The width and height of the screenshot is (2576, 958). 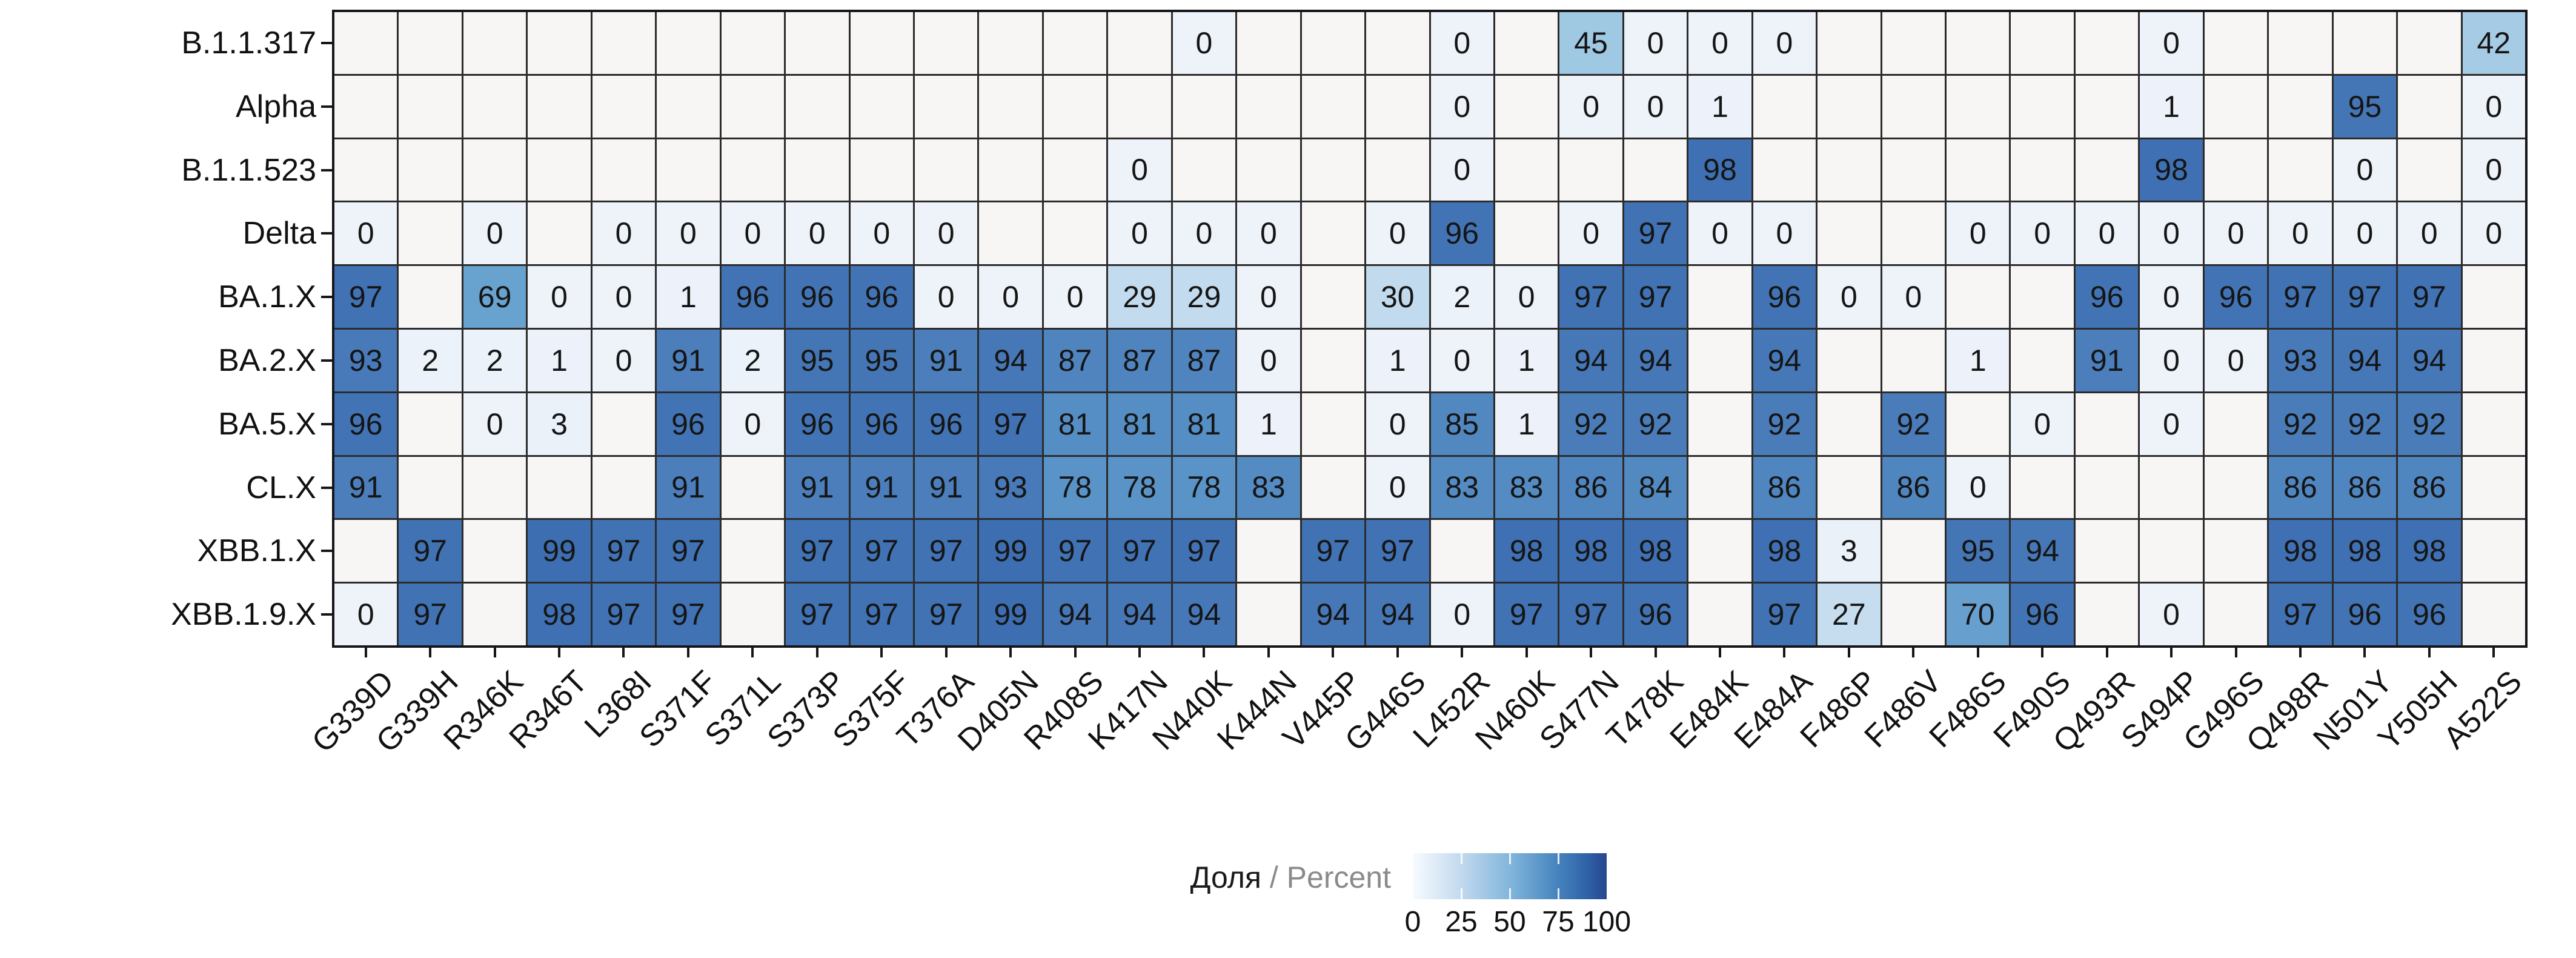 I want to click on heatmap-cell: 99, so click(x=1010, y=551).